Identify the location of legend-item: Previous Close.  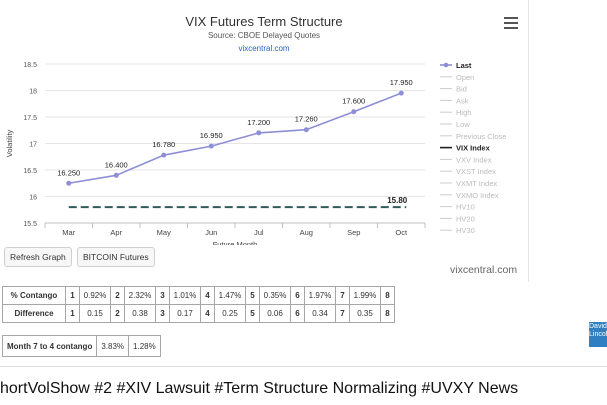
(481, 136).